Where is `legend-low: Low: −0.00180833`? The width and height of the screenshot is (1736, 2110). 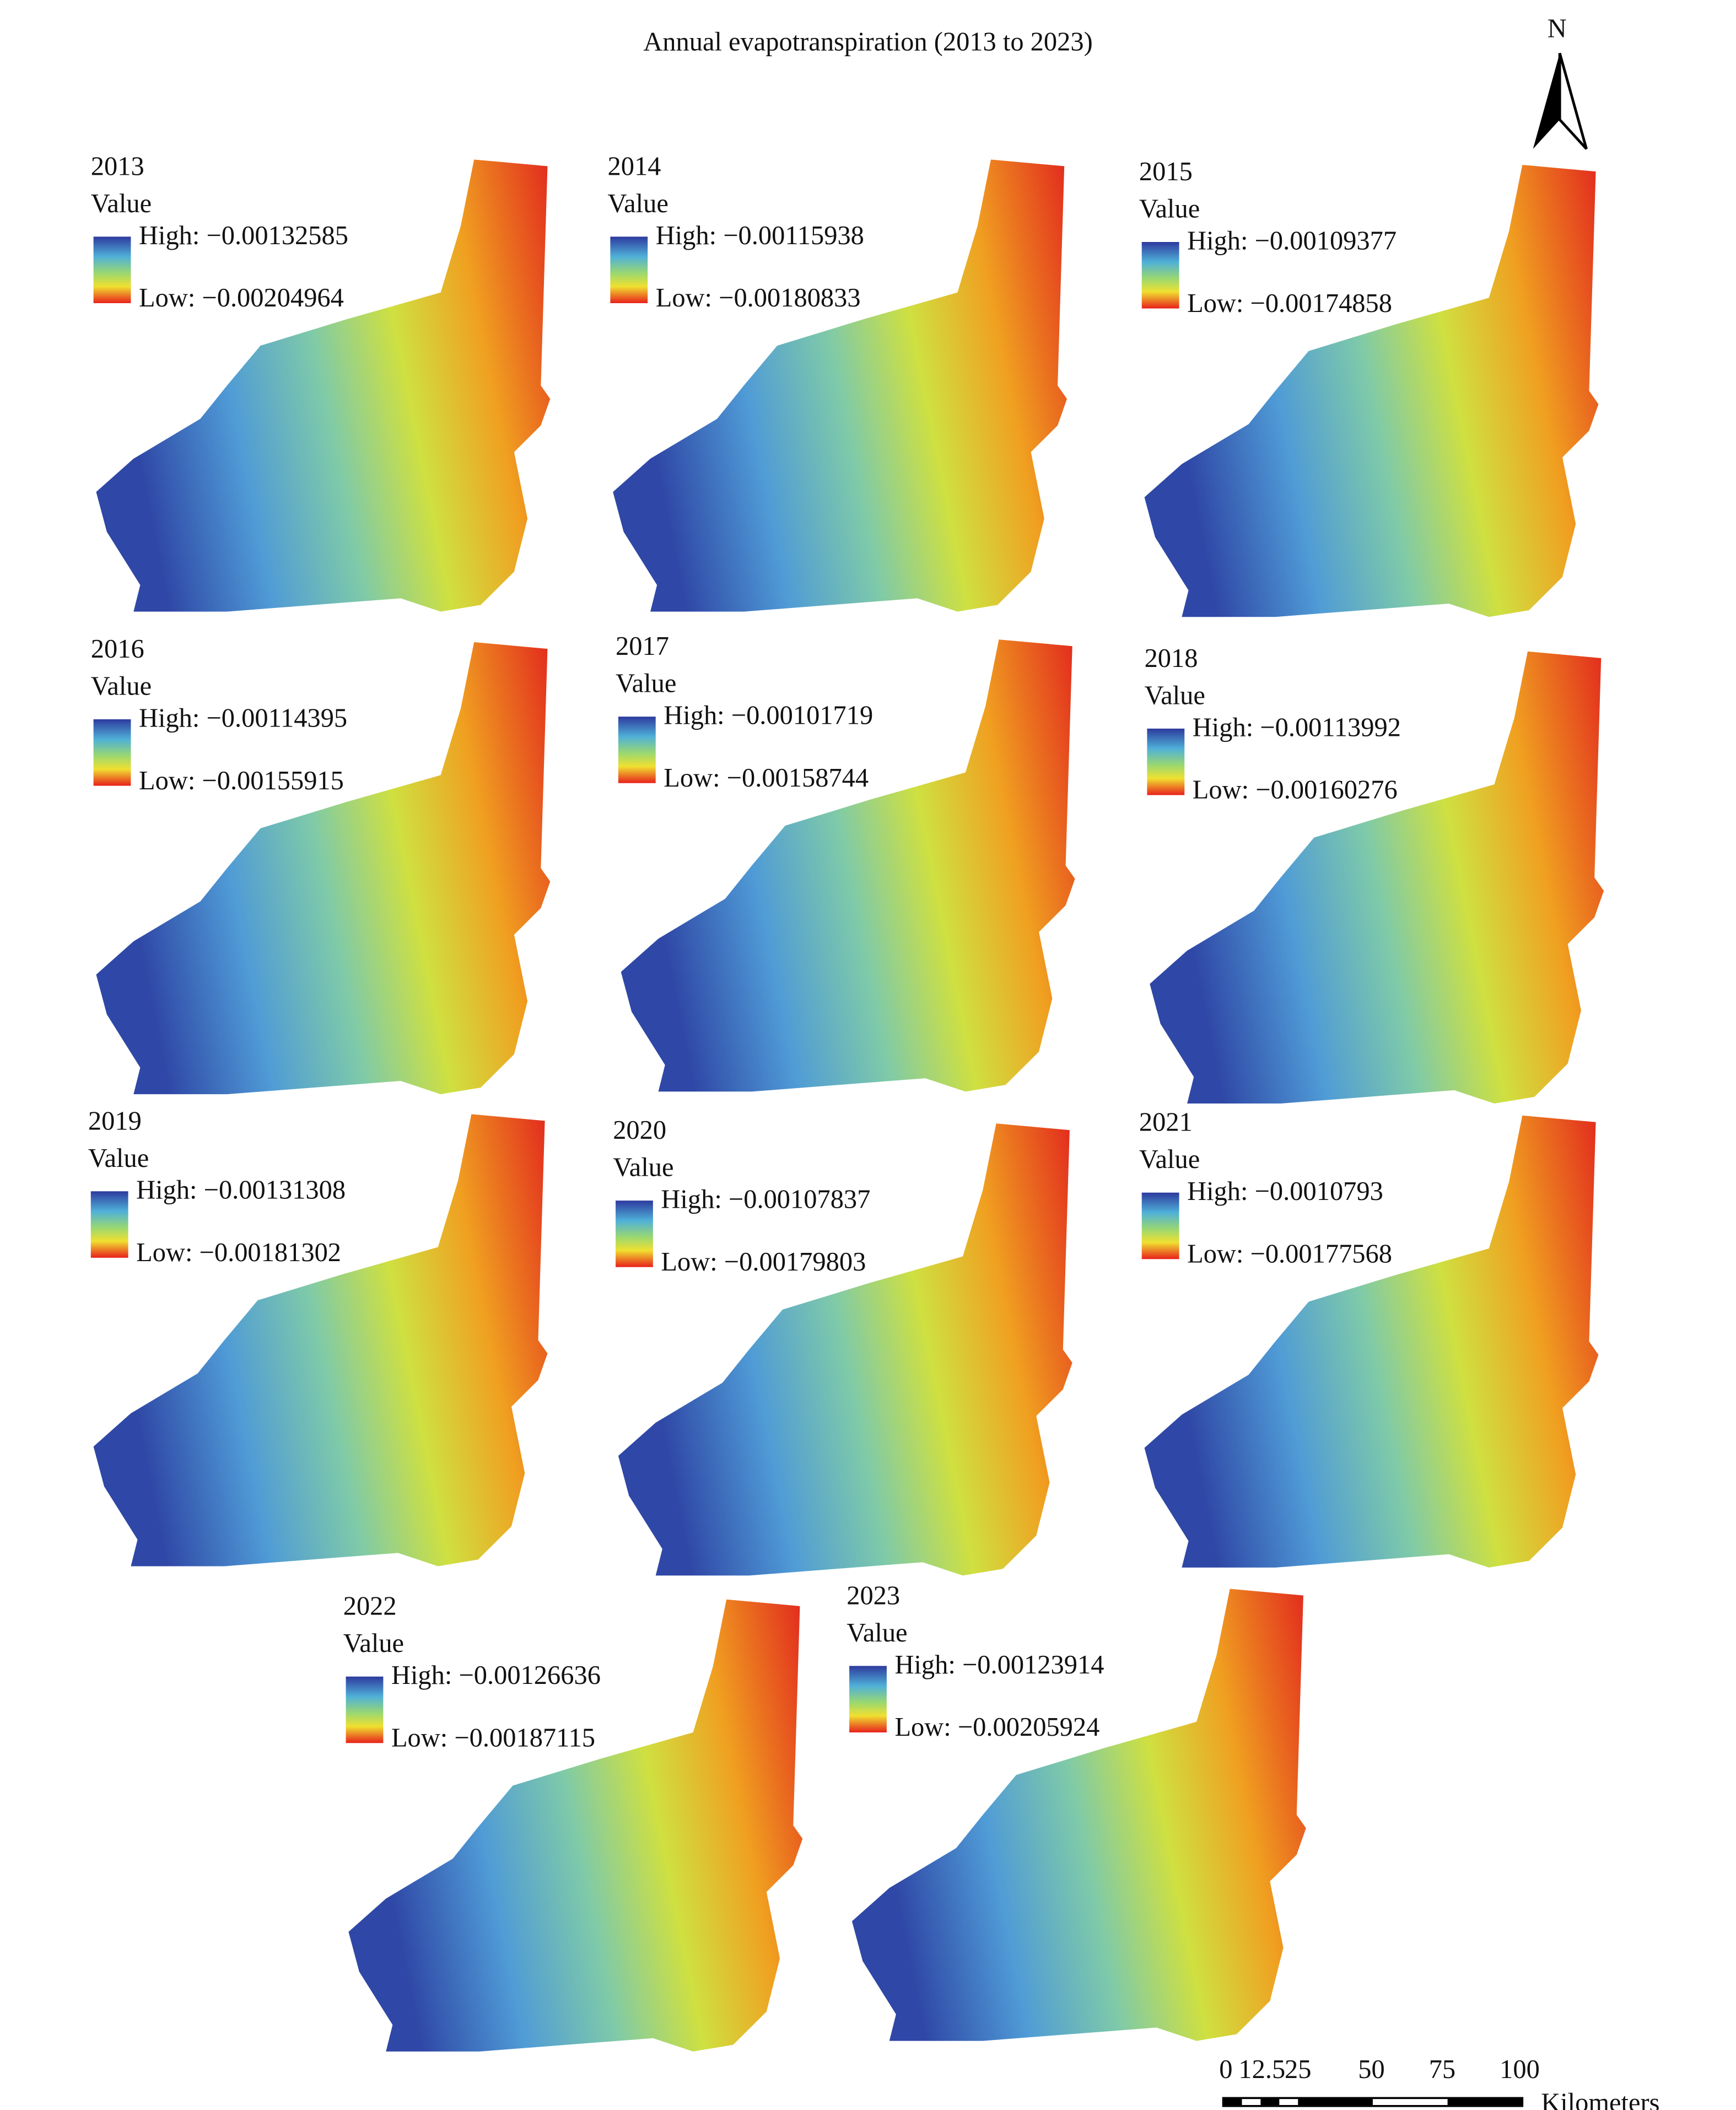 legend-low: Low: −0.00180833 is located at coordinates (758, 298).